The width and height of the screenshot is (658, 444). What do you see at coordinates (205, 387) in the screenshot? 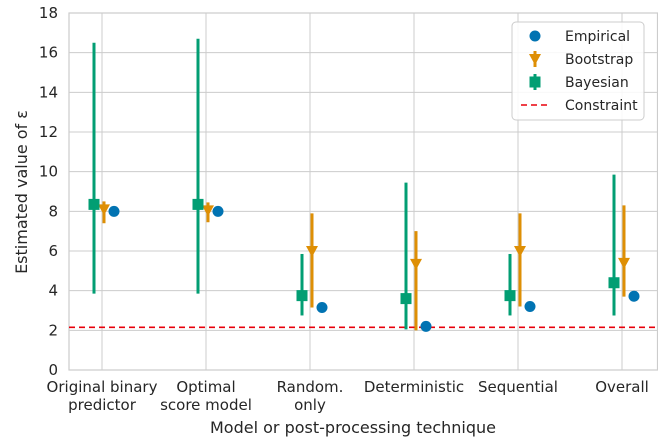
I see `x-tick-label: Optimal` at bounding box center [205, 387].